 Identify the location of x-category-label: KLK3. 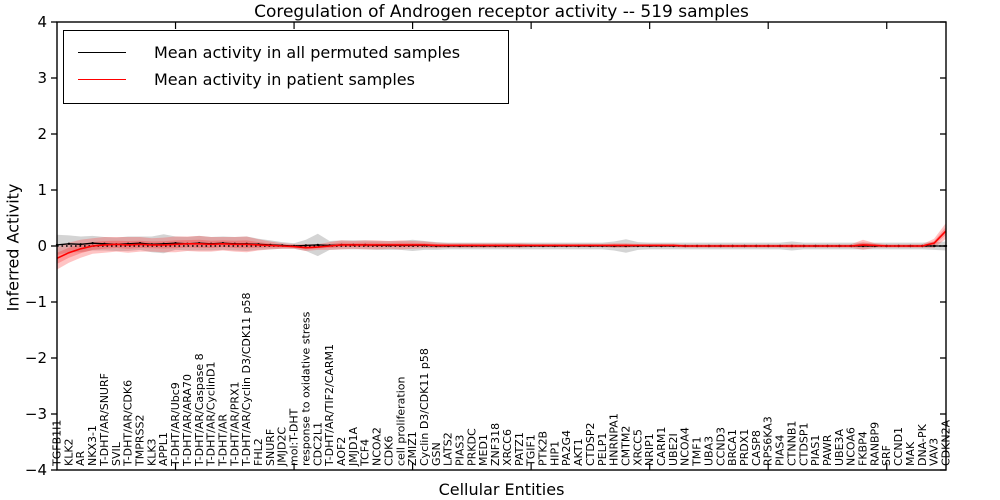
(151, 452).